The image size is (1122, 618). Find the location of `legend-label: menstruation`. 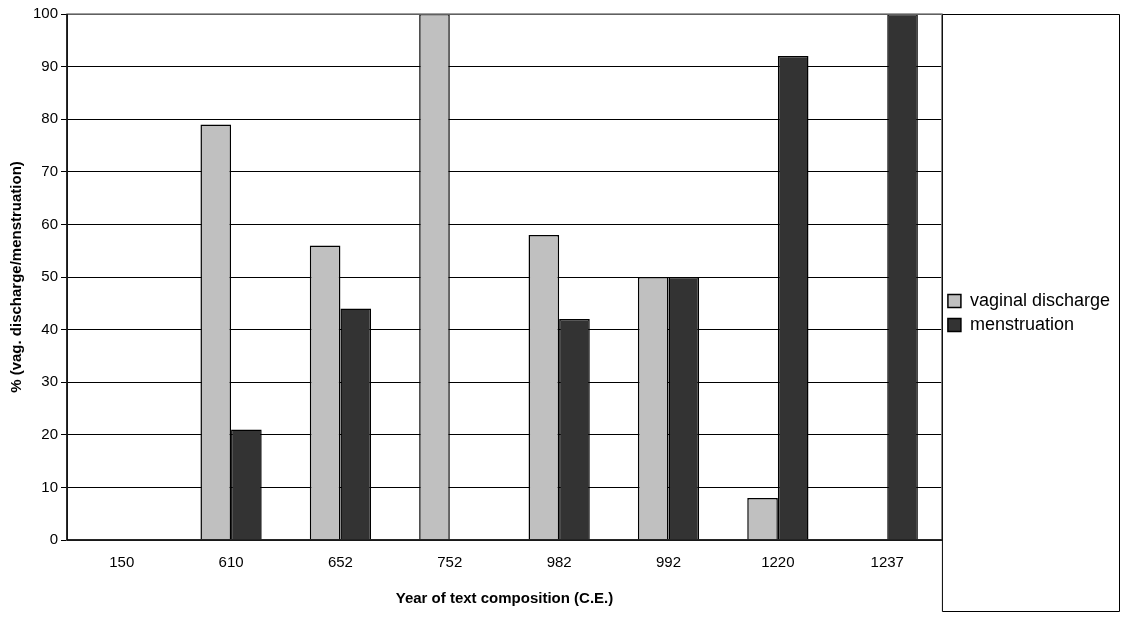

legend-label: menstruation is located at coordinates (1021, 323).